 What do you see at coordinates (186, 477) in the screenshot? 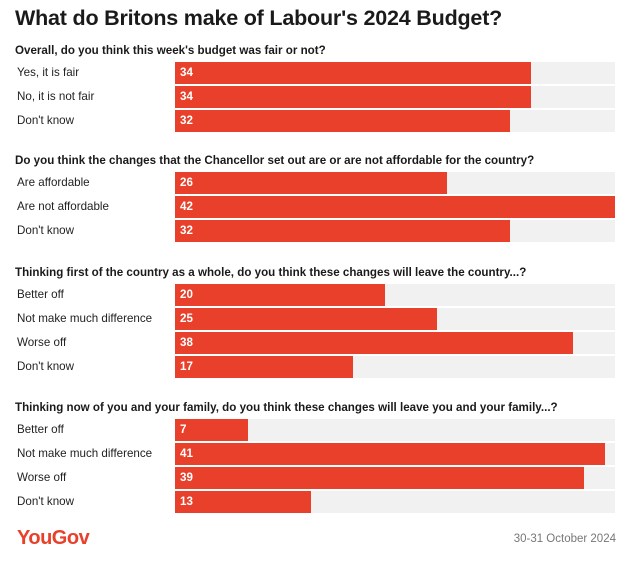
I see `data-label: 39` at bounding box center [186, 477].